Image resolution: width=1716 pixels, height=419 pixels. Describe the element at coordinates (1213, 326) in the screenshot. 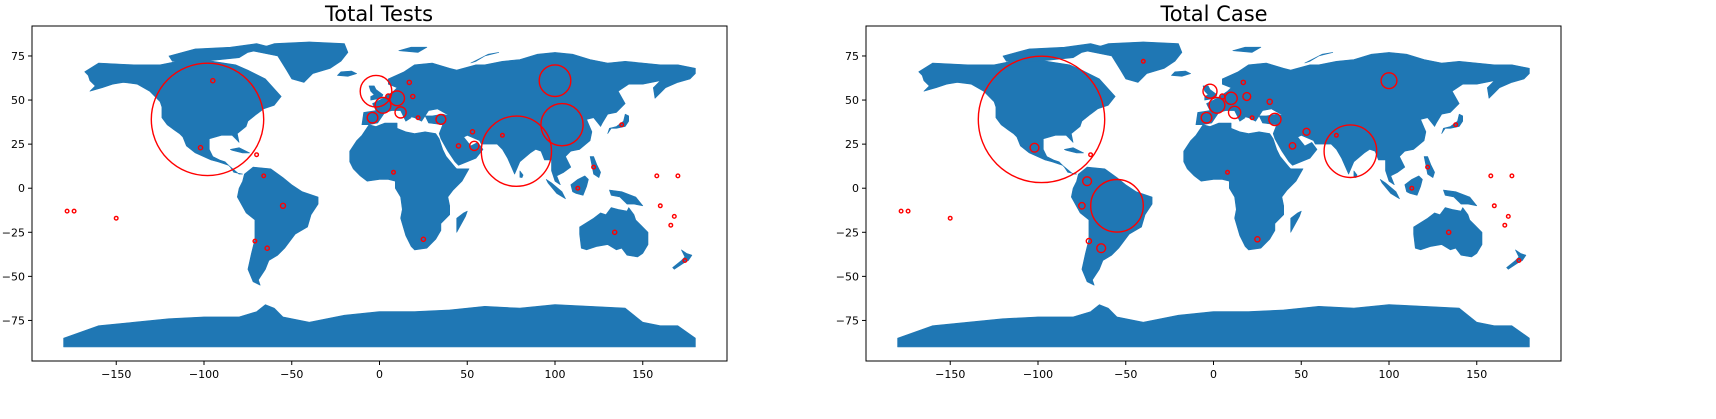

I see `landmass-antarctica` at that location.